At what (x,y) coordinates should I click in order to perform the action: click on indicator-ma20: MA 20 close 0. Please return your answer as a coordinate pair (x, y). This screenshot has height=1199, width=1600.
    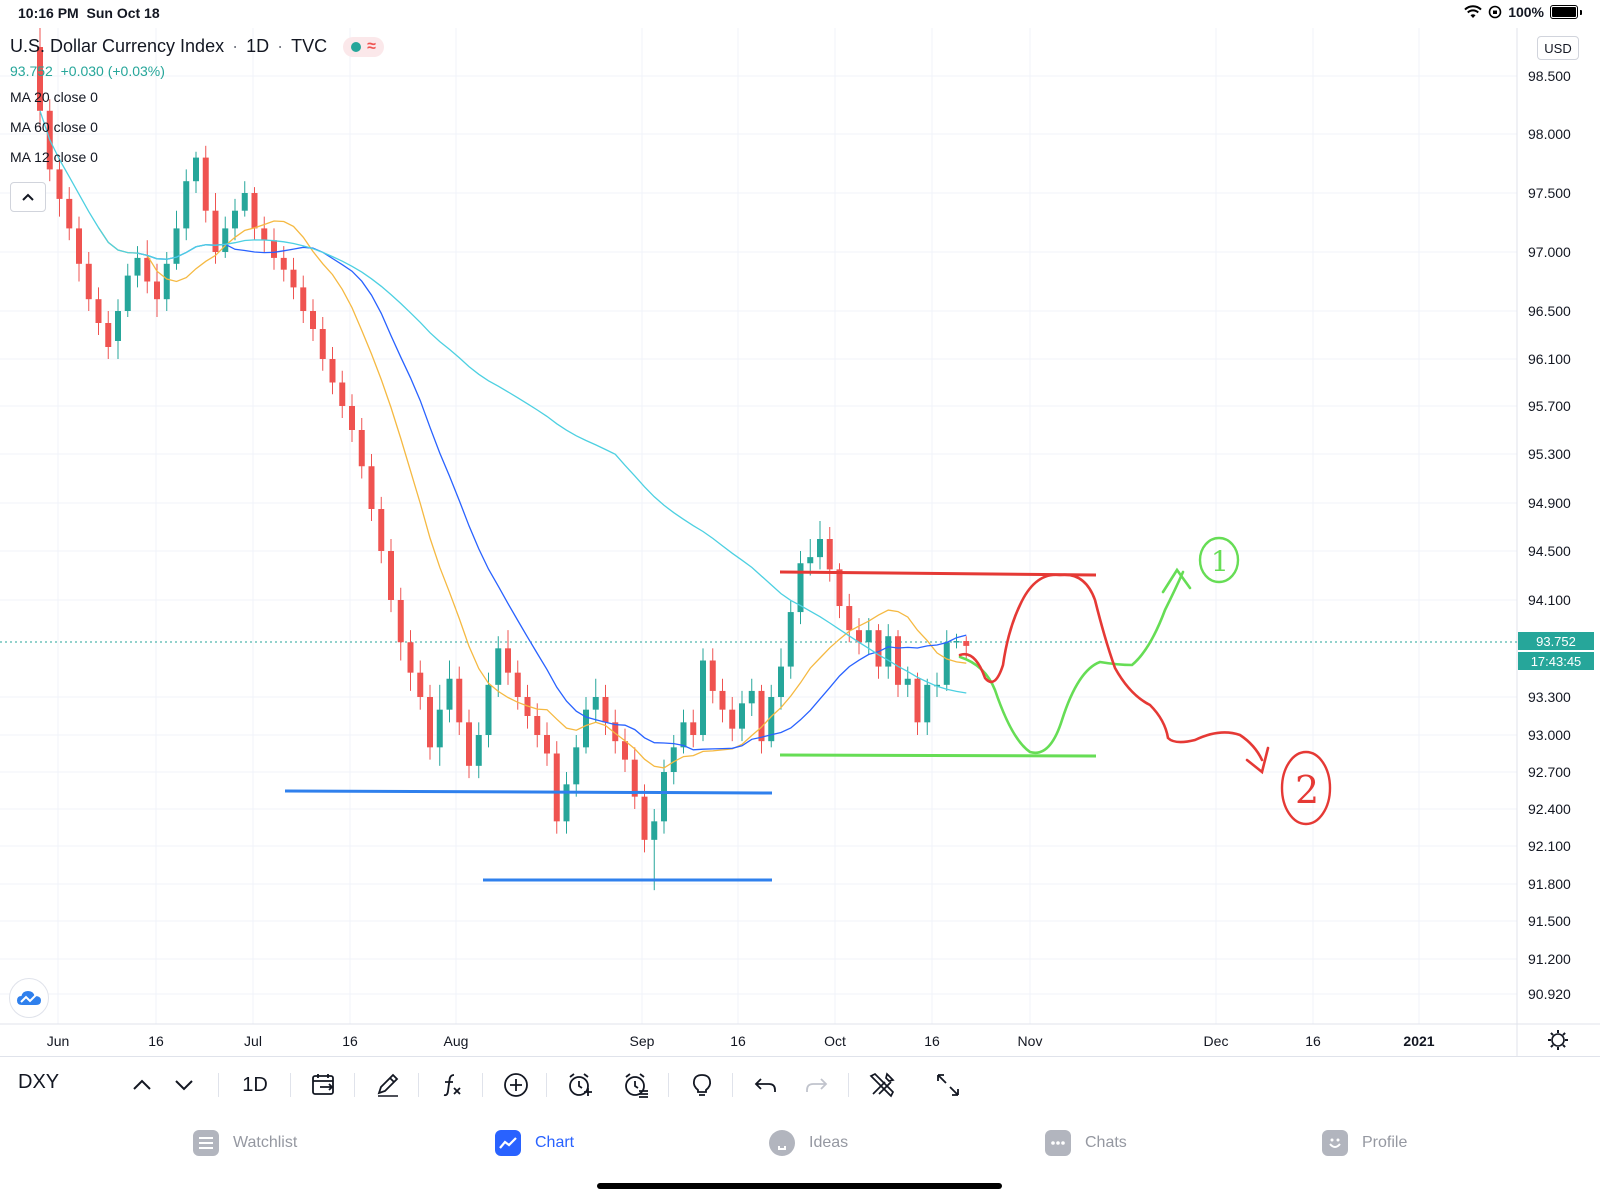
    Looking at the image, I should click on (54, 97).